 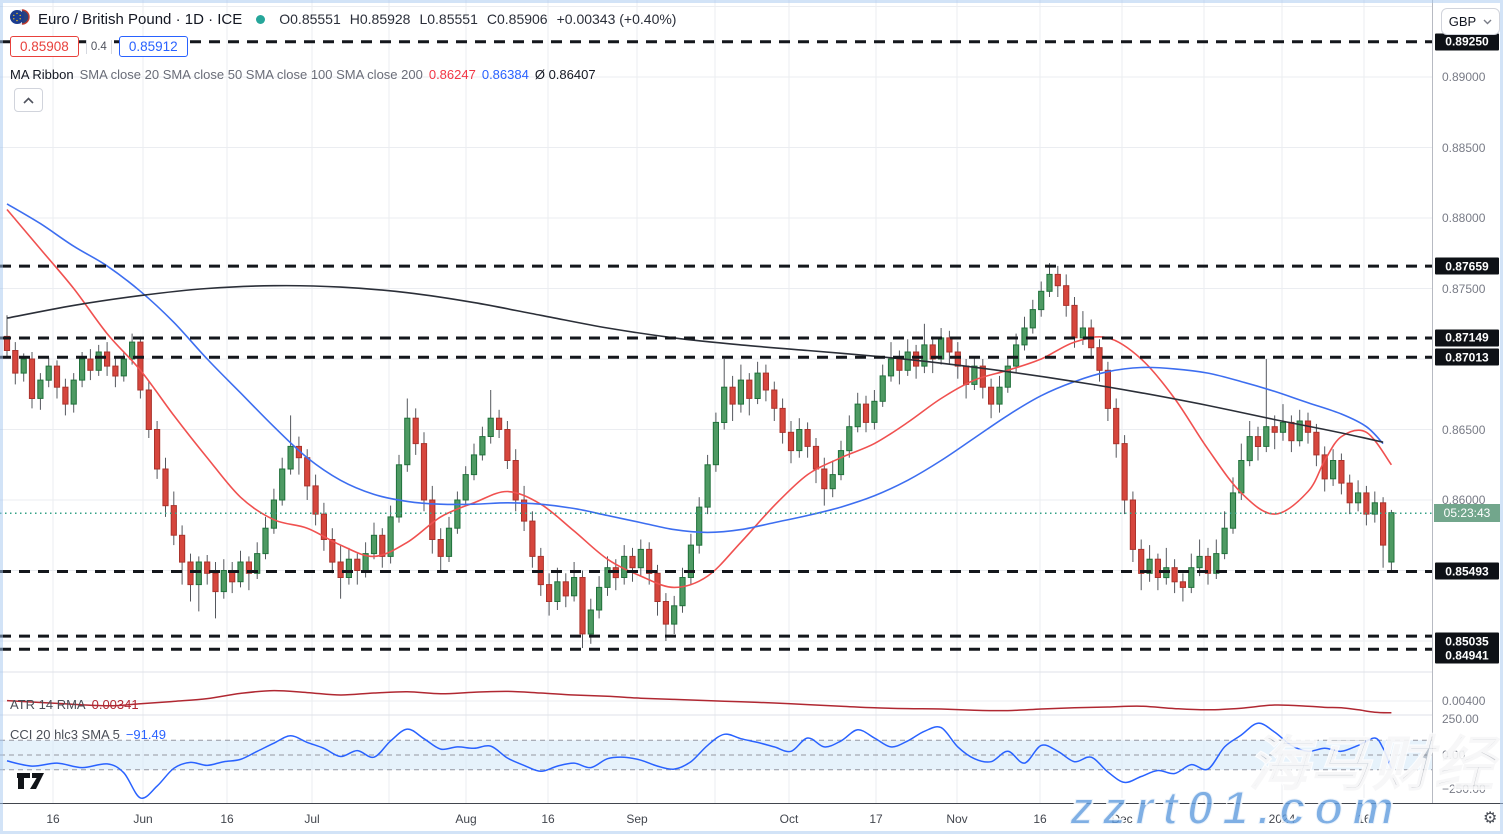 I want to click on price-level-label: 0.87013, so click(x=1467, y=357).